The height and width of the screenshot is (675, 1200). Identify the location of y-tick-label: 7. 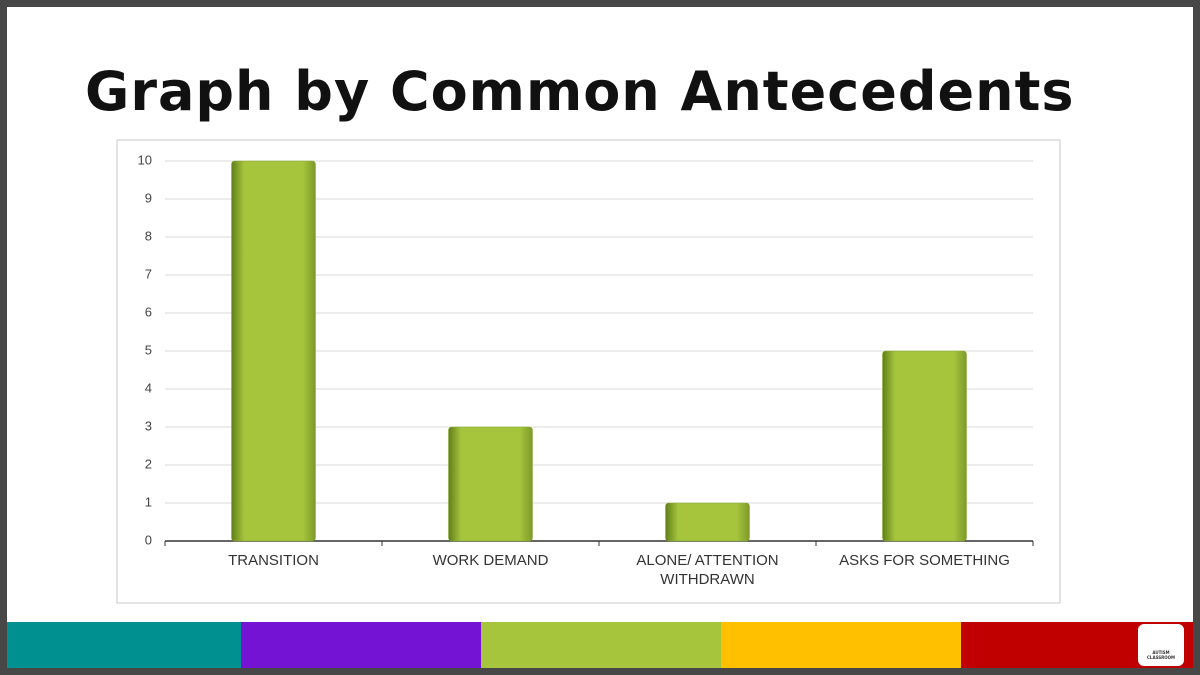
(148, 273).